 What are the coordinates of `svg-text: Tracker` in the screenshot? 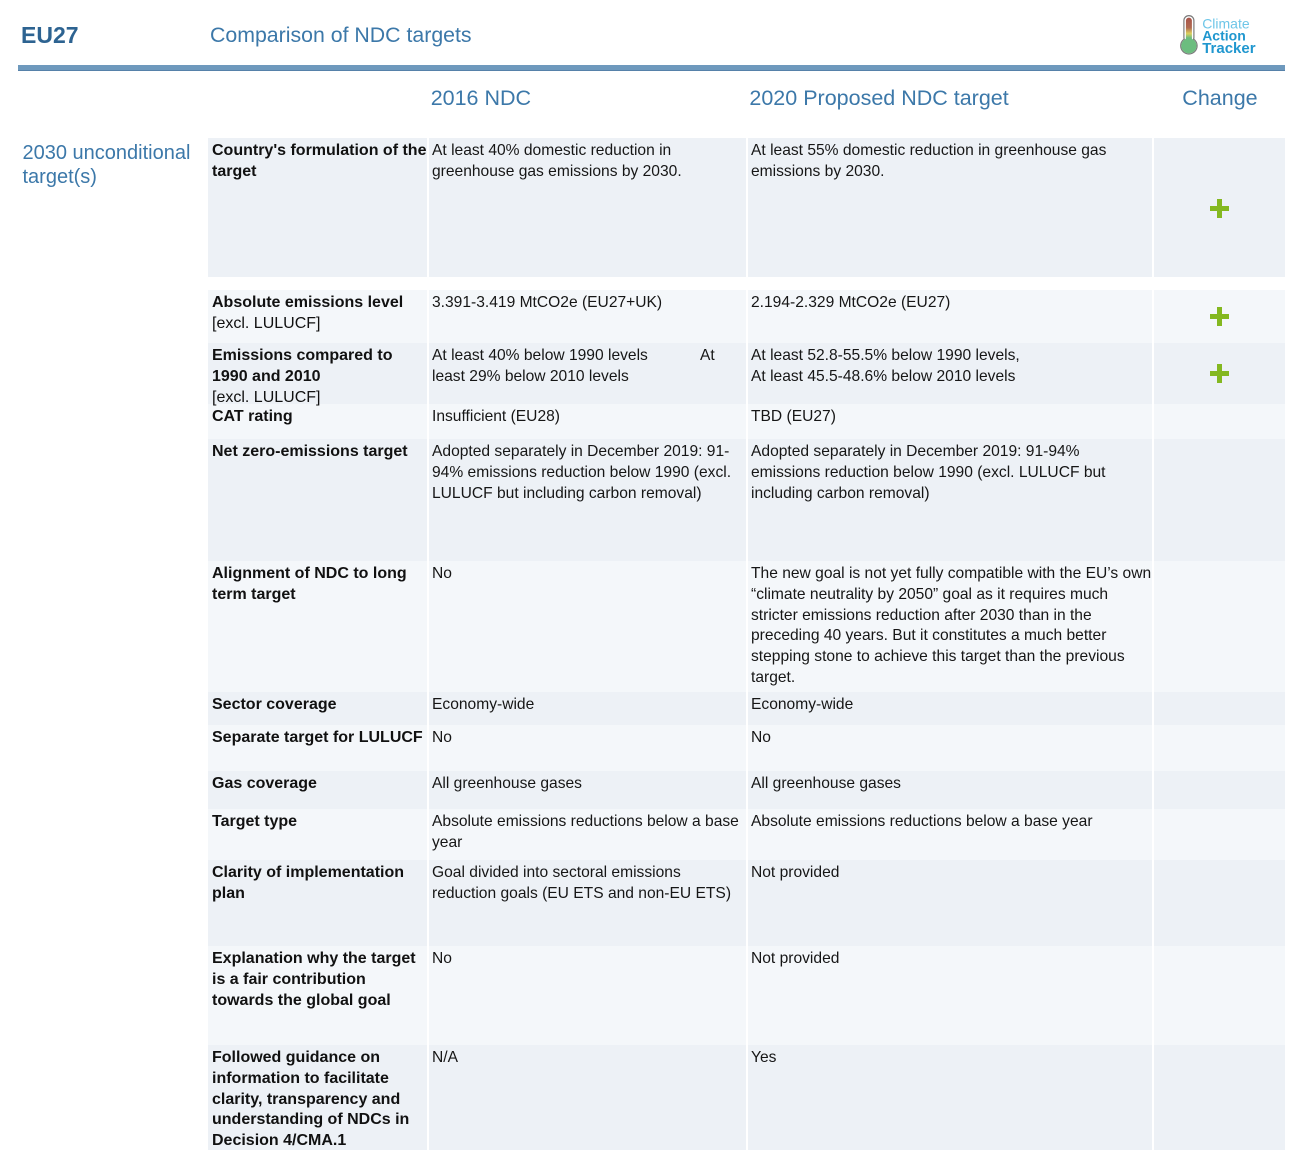 It's located at (1229, 48).